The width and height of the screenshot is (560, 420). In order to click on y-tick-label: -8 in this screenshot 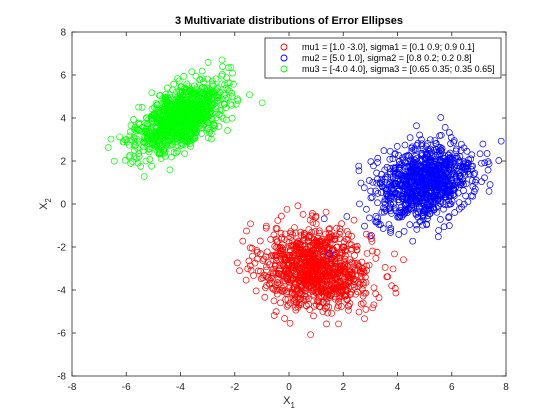, I will do `click(61, 377)`.